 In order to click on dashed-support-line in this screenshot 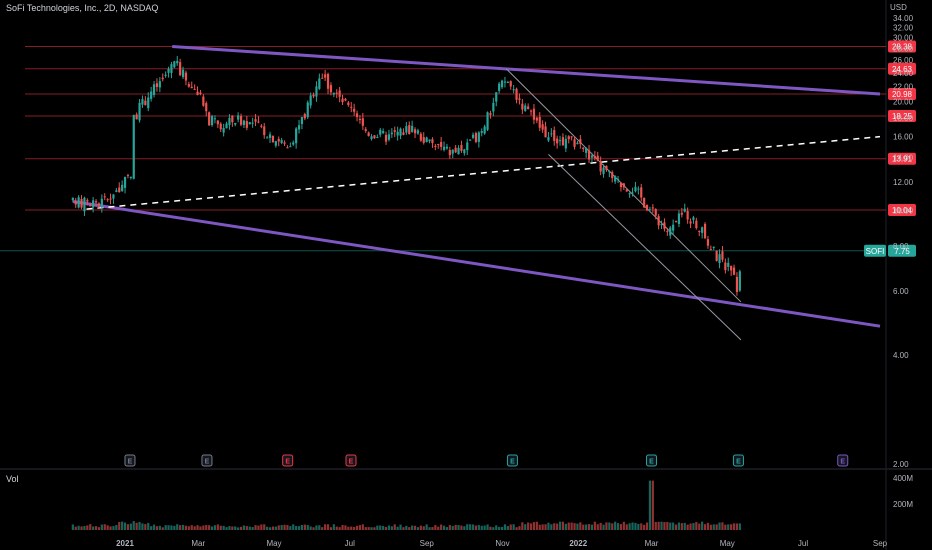, I will do `click(483, 172)`.